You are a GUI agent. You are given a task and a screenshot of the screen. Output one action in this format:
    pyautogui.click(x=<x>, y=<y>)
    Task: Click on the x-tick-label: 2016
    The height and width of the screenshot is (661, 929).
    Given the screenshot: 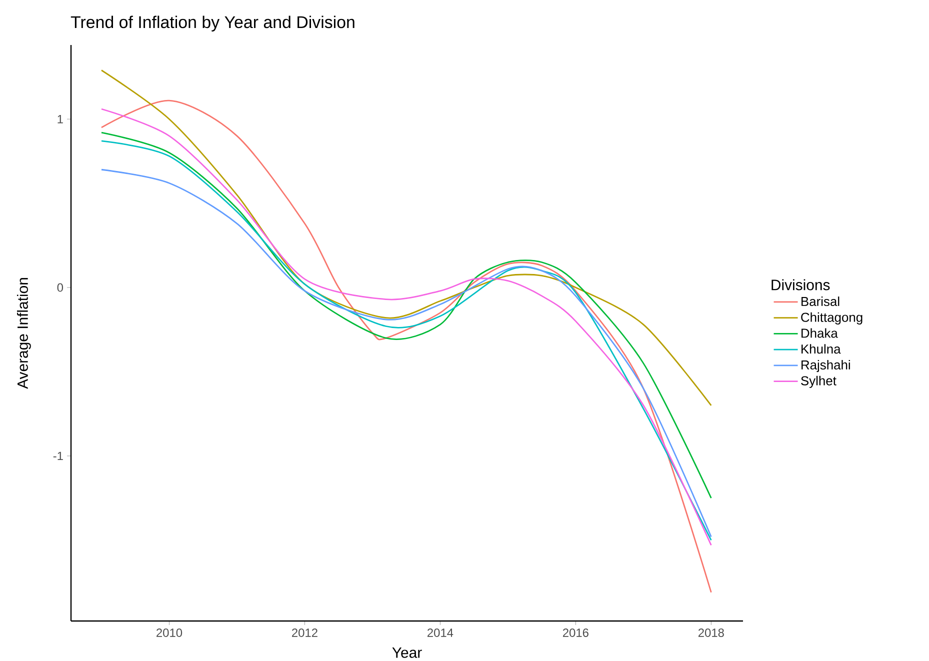 What is the action you would take?
    pyautogui.click(x=575, y=632)
    